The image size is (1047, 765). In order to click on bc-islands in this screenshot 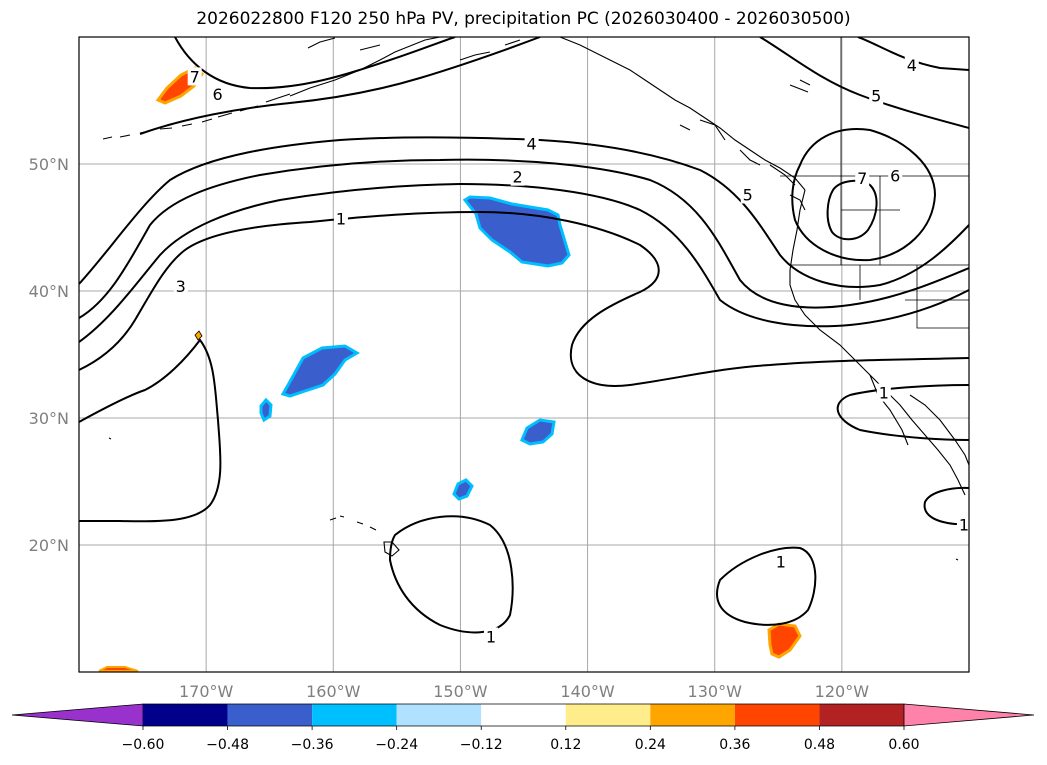, I will do `click(742, 165)`.